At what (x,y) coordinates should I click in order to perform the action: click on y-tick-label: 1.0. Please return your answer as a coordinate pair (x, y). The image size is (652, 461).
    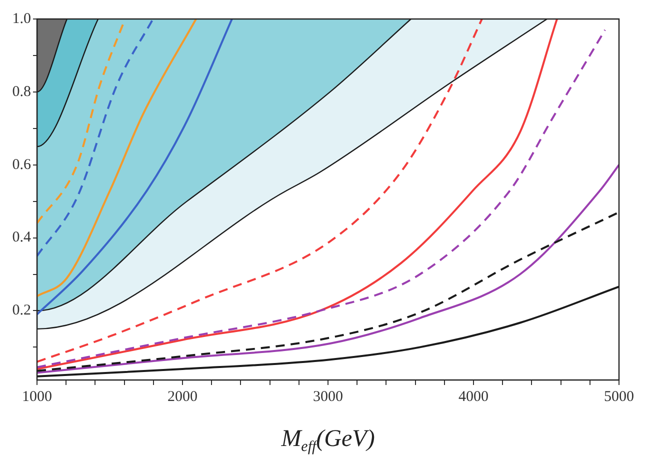
    Looking at the image, I should click on (21, 18).